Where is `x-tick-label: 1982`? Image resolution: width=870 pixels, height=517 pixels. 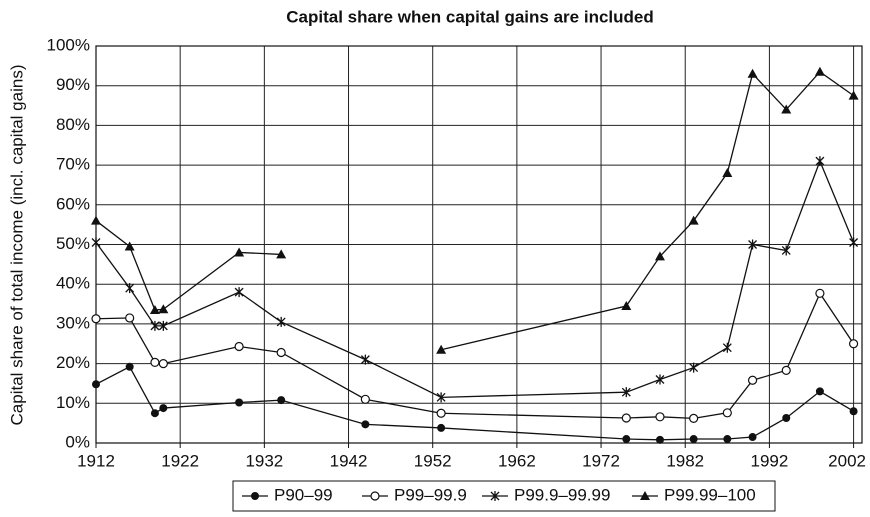
x-tick-label: 1982 is located at coordinates (685, 460).